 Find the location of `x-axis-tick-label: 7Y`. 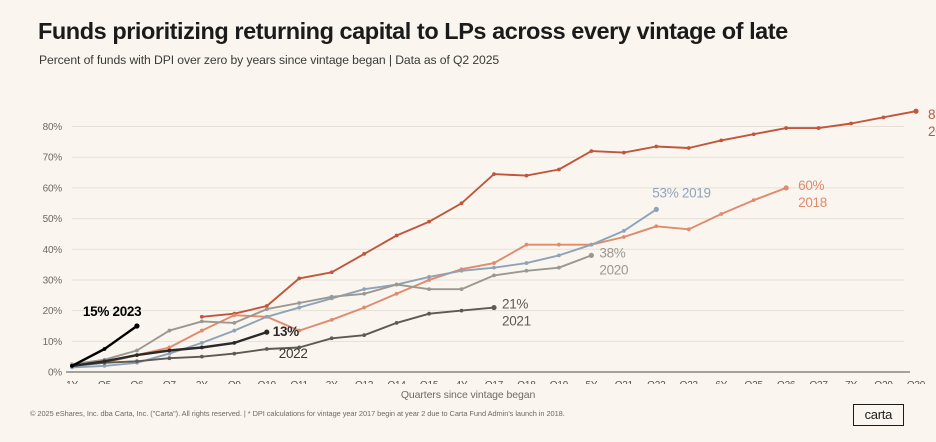

x-axis-tick-label: 7Y is located at coordinates (851, 382).